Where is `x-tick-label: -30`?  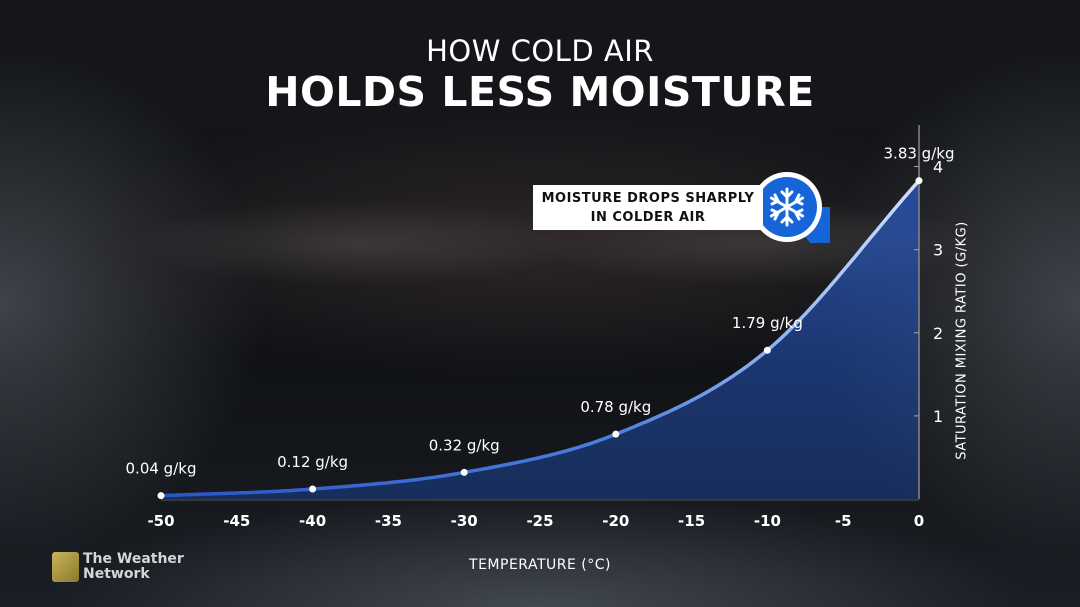 x-tick-label: -30 is located at coordinates (464, 521).